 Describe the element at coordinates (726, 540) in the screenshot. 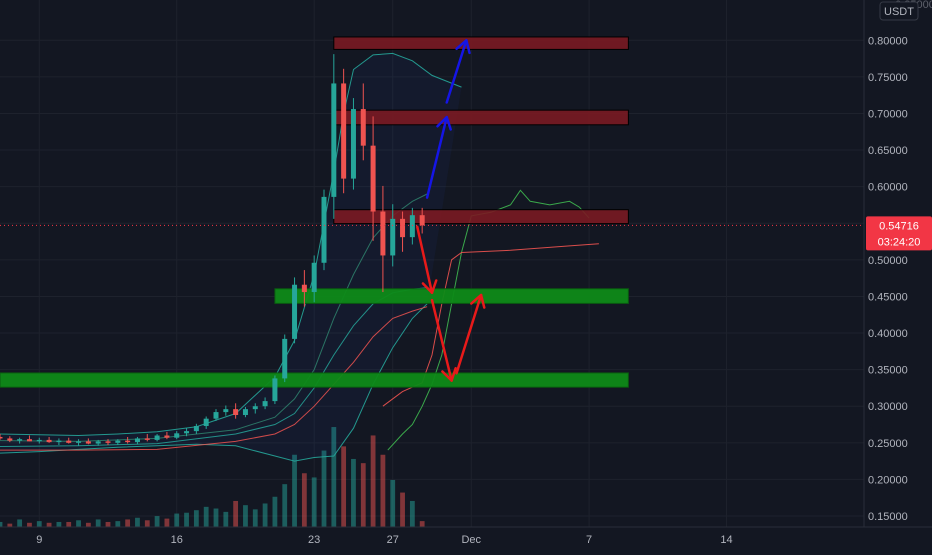

I see `time-tick-label: 14` at that location.